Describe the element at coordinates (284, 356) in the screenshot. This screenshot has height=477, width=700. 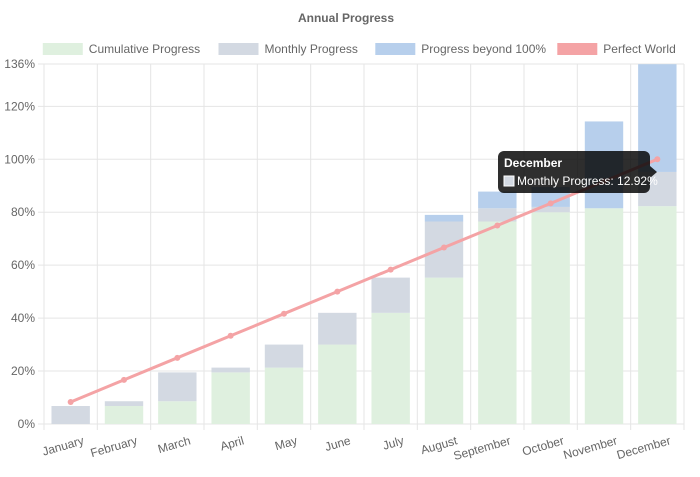
I see `bar-monthly-progress-may` at that location.